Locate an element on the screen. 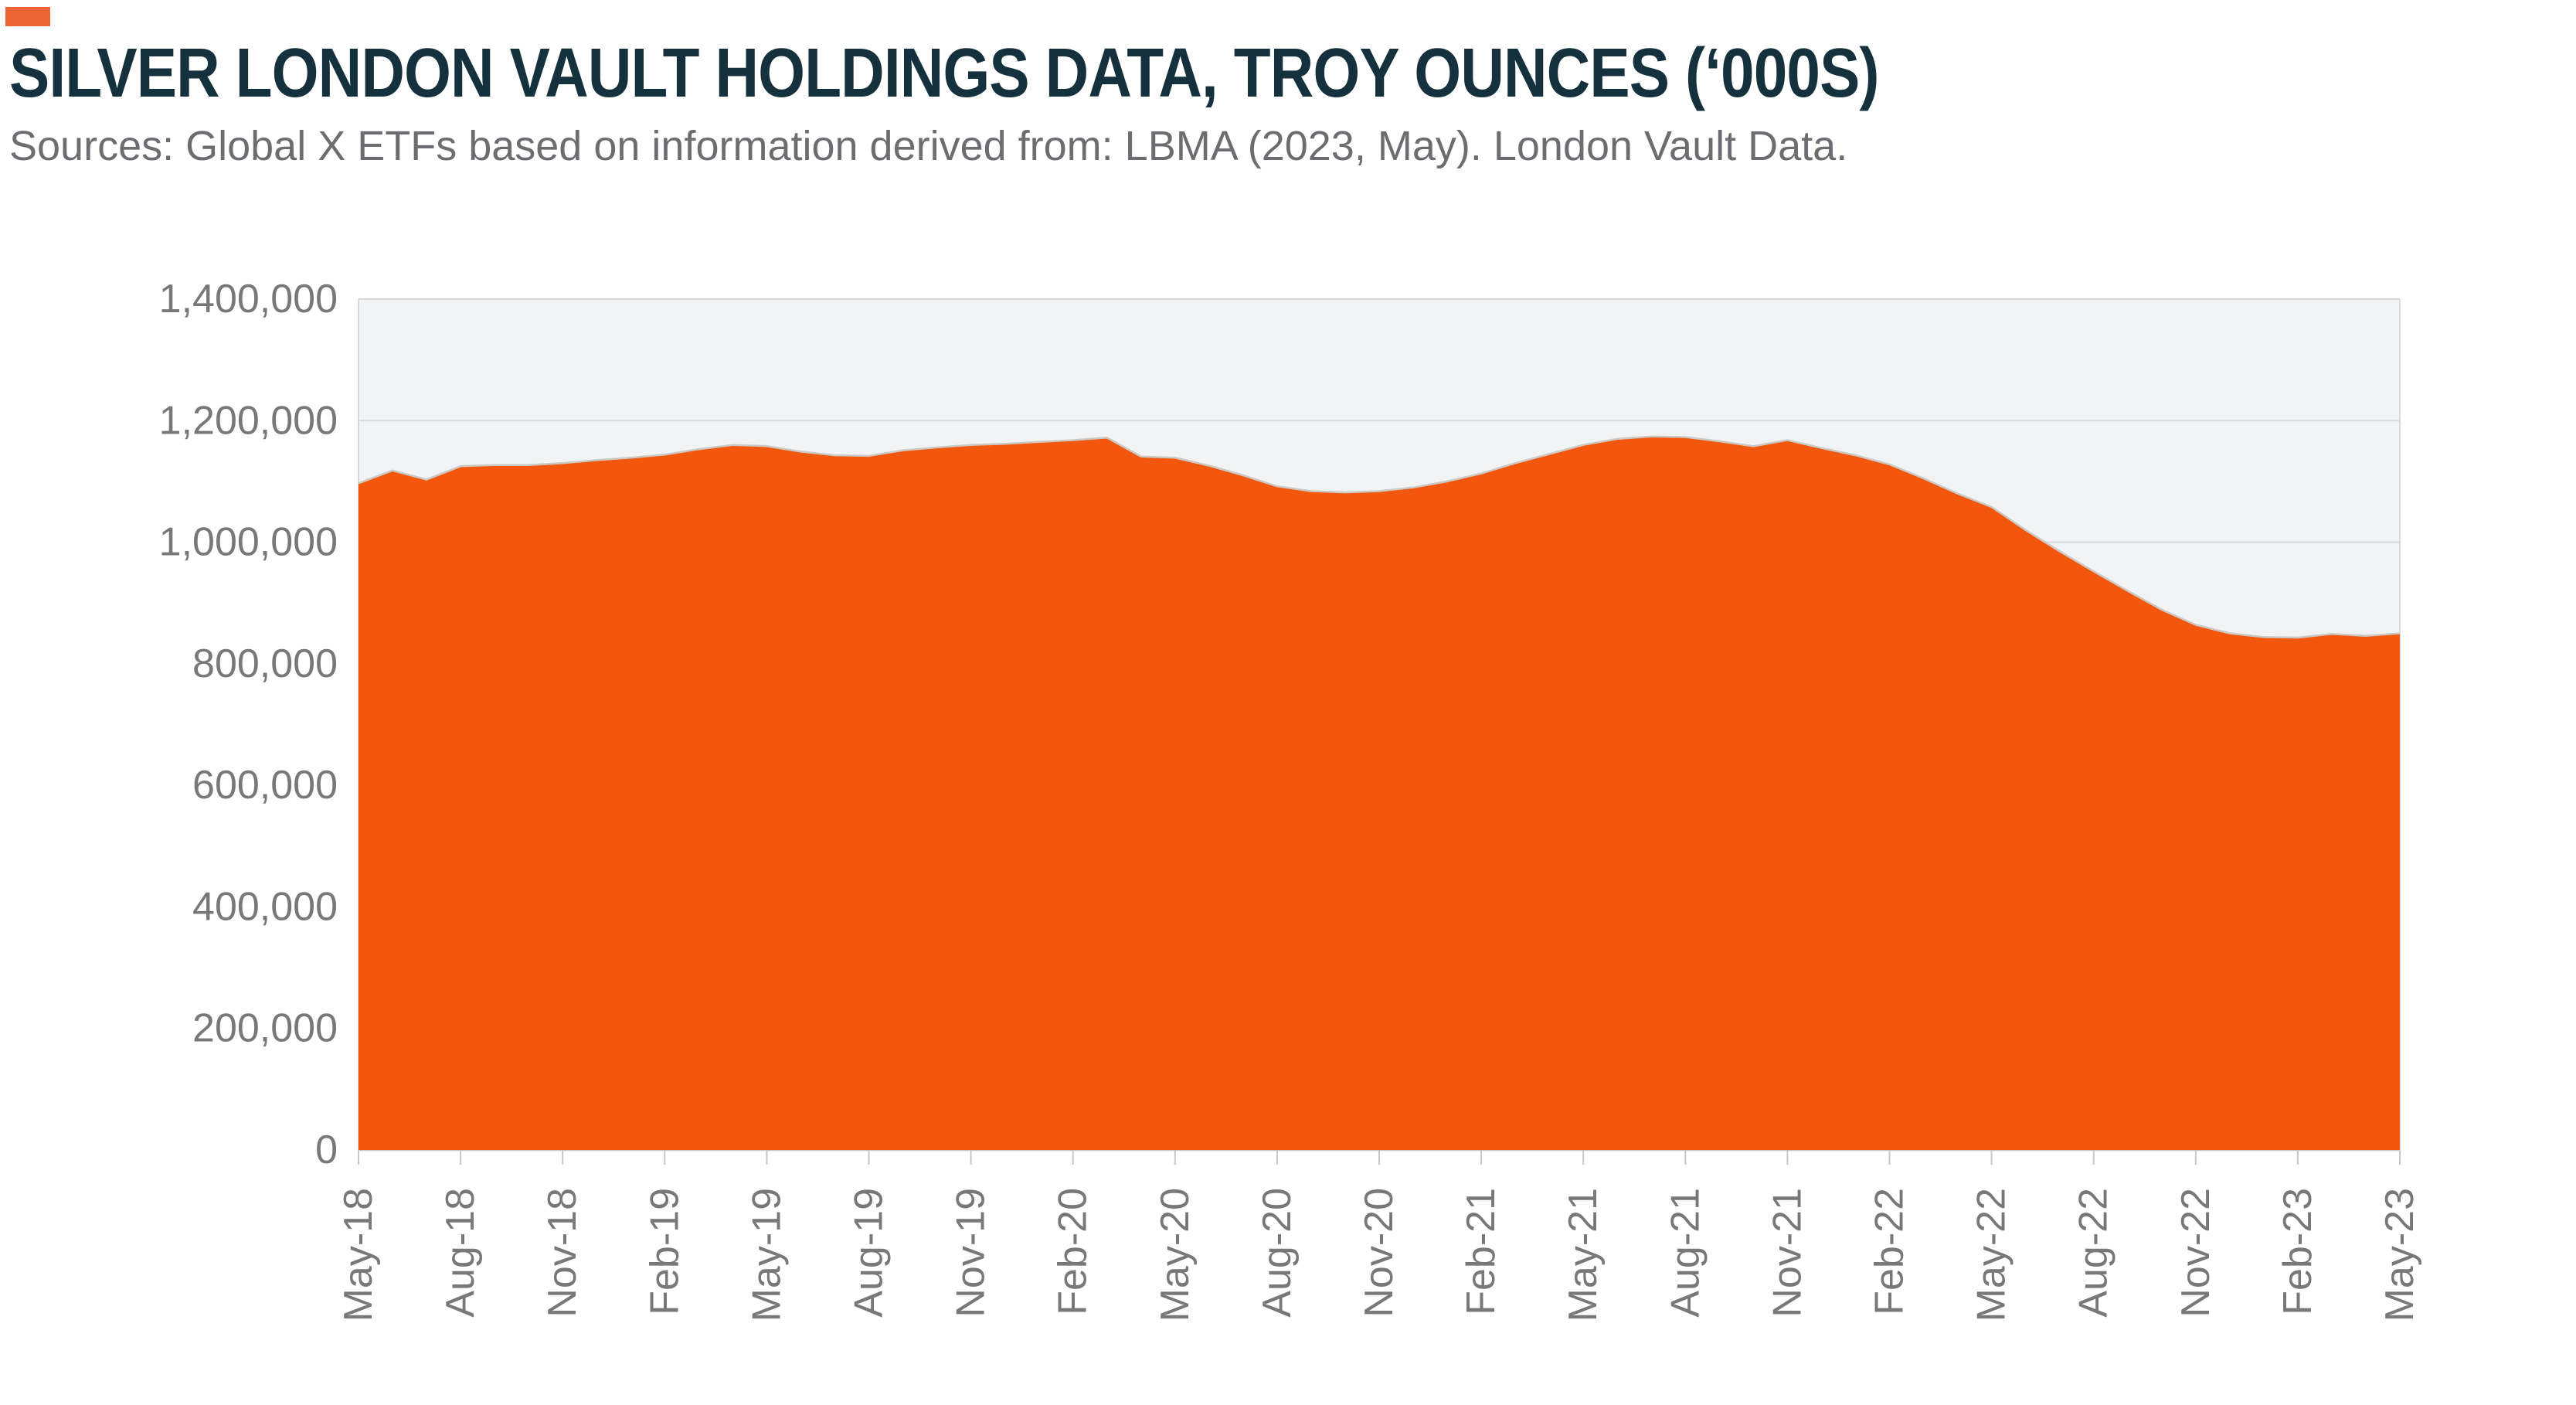 The width and height of the screenshot is (2576, 1405). x-axis-label: Nov-18 is located at coordinates (562, 1253).